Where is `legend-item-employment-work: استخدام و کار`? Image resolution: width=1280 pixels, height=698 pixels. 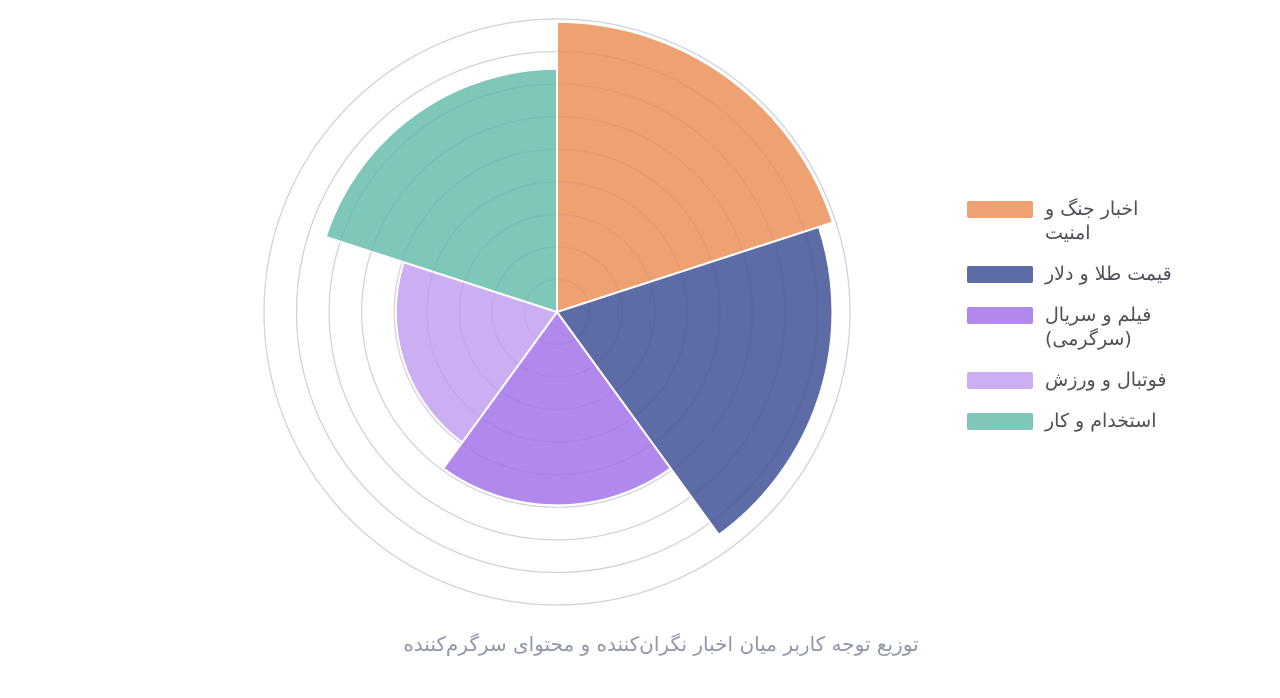
legend-item-employment-work: استخدام و کار is located at coordinates (1061, 421).